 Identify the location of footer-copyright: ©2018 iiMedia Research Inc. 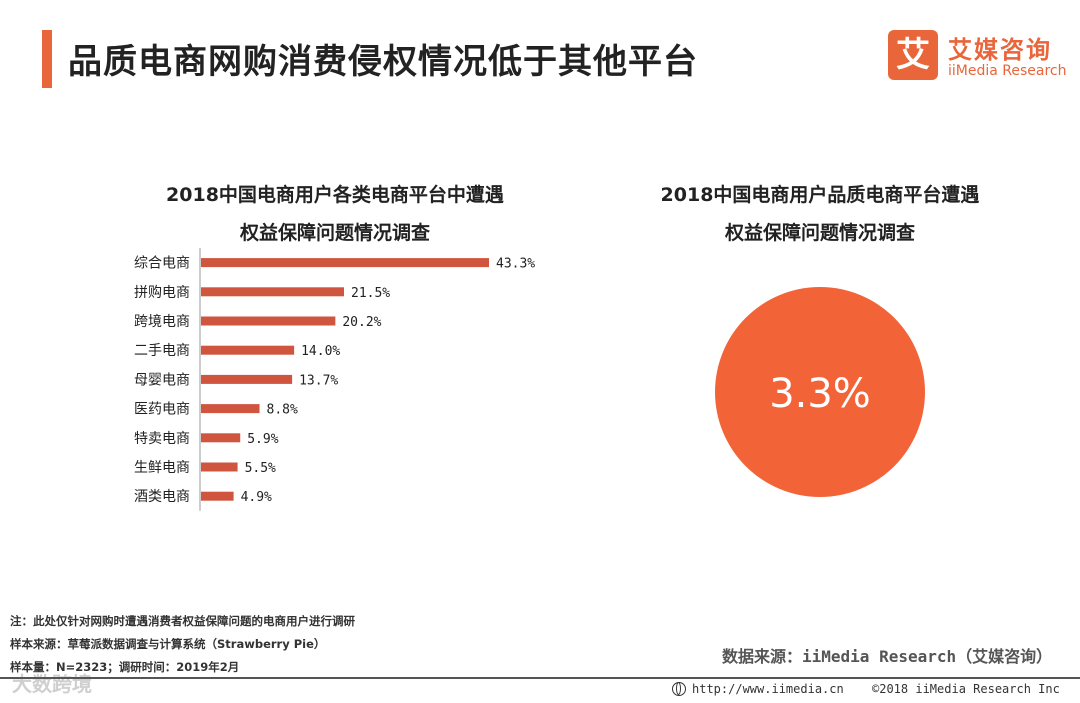
(966, 689).